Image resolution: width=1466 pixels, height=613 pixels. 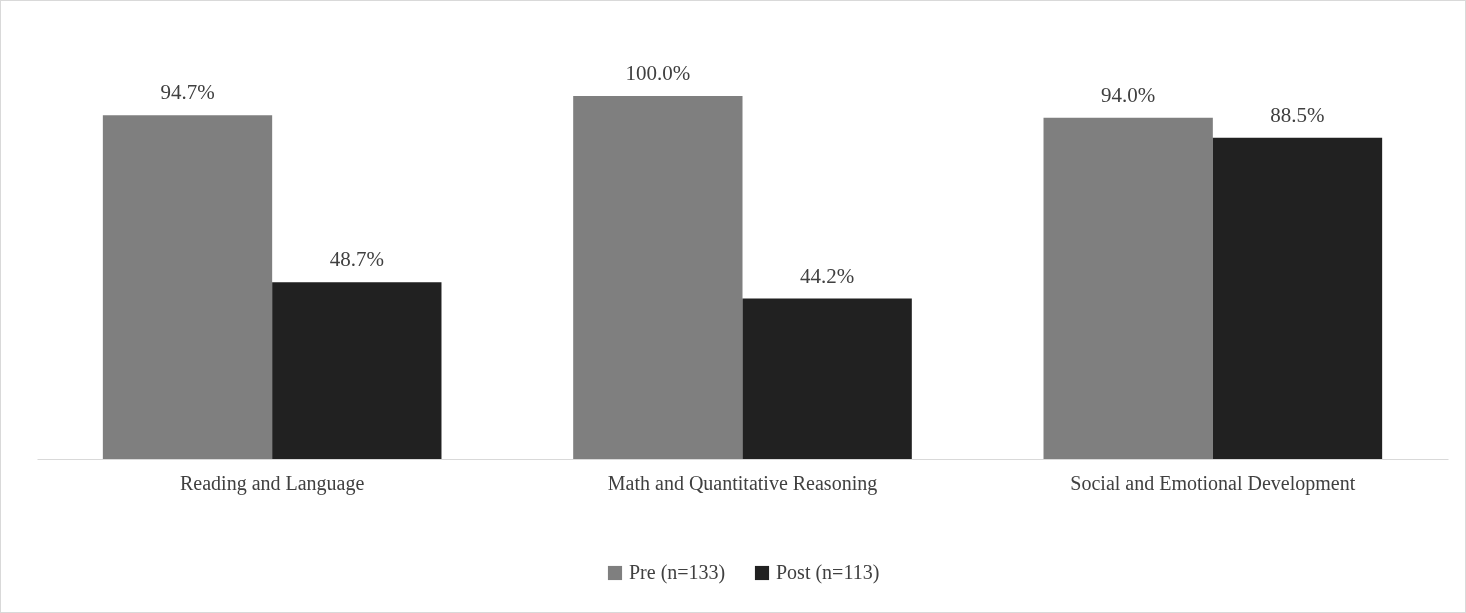 I want to click on data-label: 94.7%, so click(x=187, y=92).